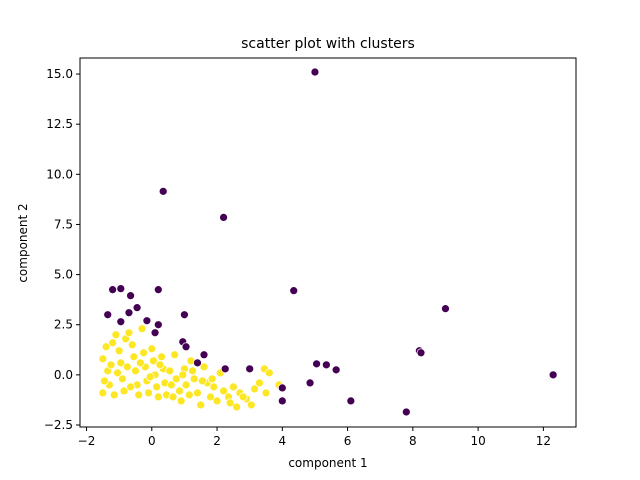  Describe the element at coordinates (59, 124) in the screenshot. I see `y-tick-label: 12.5` at that location.